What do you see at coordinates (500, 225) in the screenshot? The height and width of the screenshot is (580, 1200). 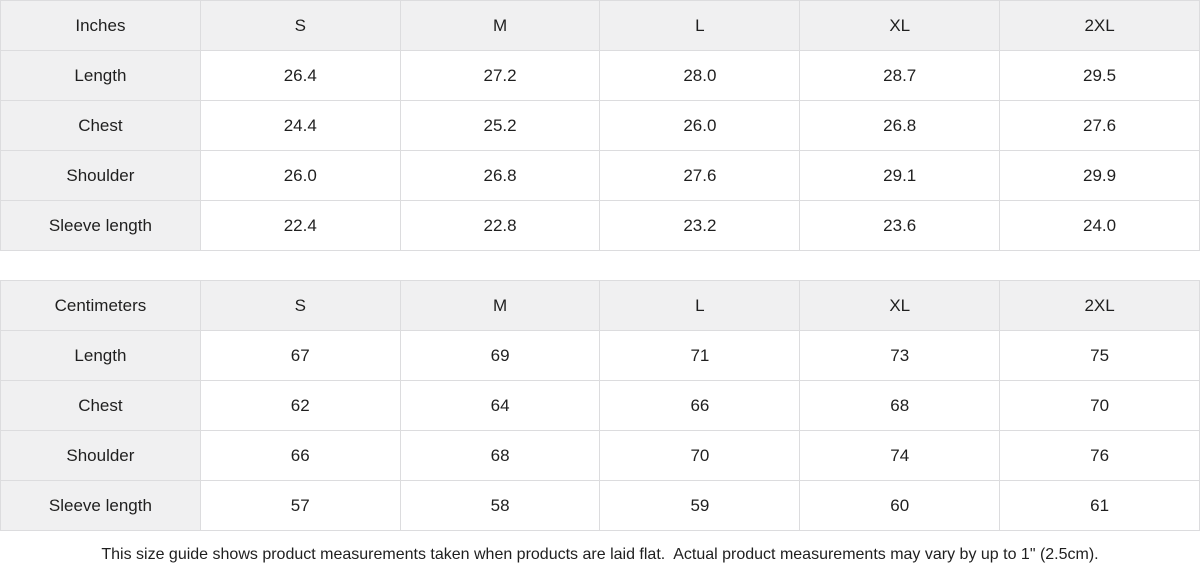 I see `size-value-cell: 22.8` at bounding box center [500, 225].